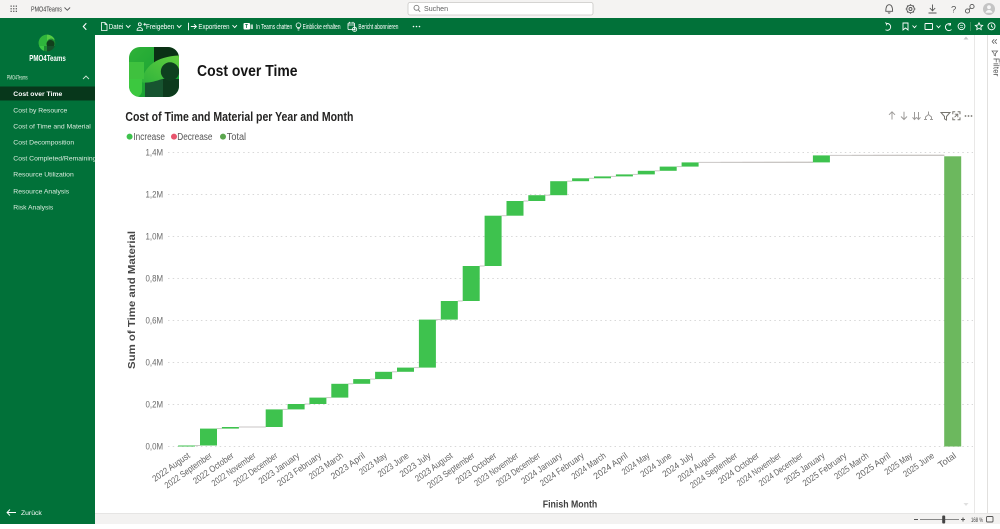  Describe the element at coordinates (155, 405) in the screenshot. I see `svg-text: 0,2M` at that location.